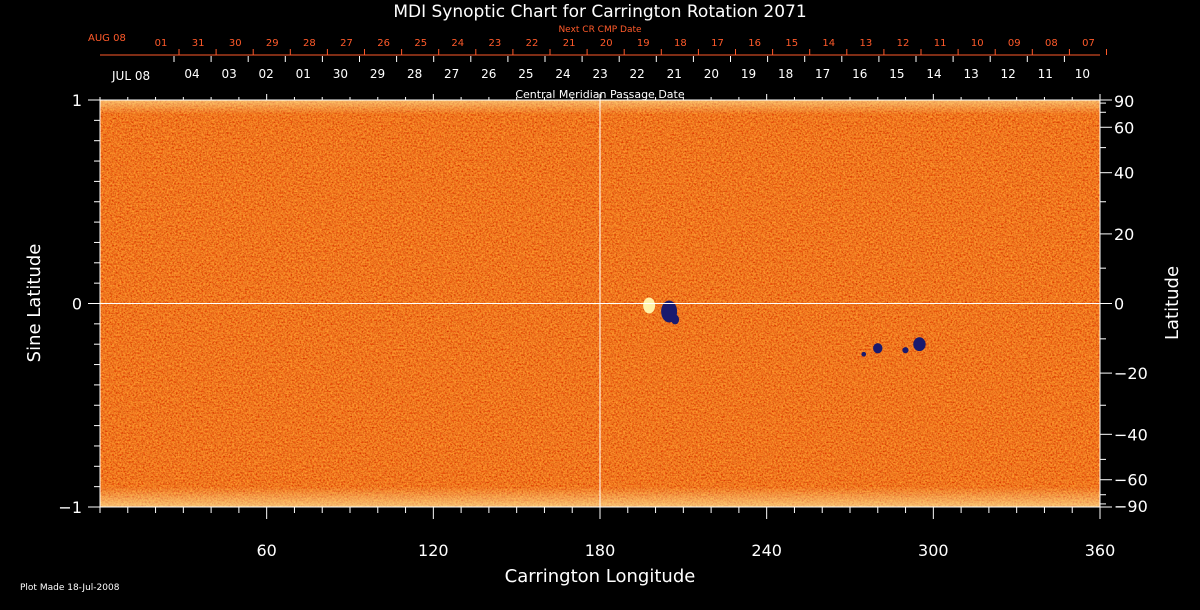 Image resolution: width=1200 pixels, height=610 pixels. I want to click on cmp-date-label: 30, so click(340, 74).